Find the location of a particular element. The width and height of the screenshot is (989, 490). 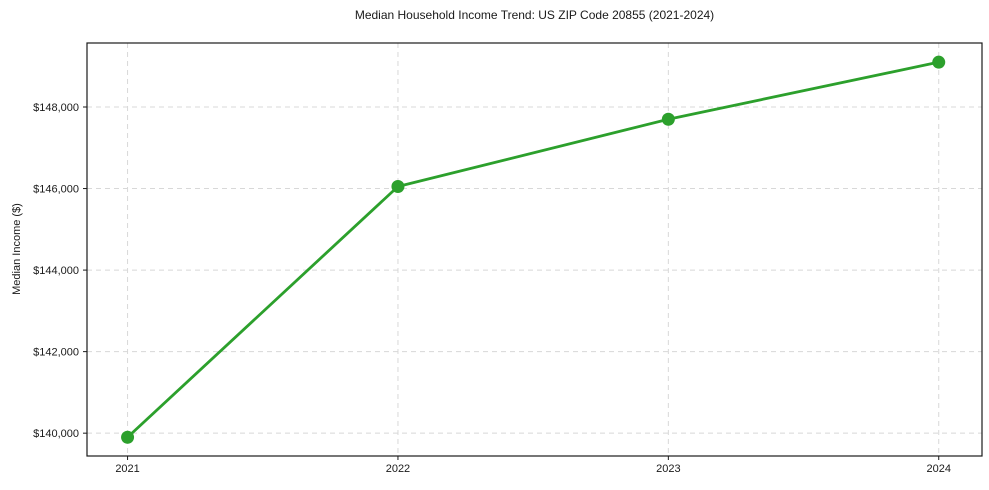

y-tick-label: $140,000 is located at coordinates (56, 434).